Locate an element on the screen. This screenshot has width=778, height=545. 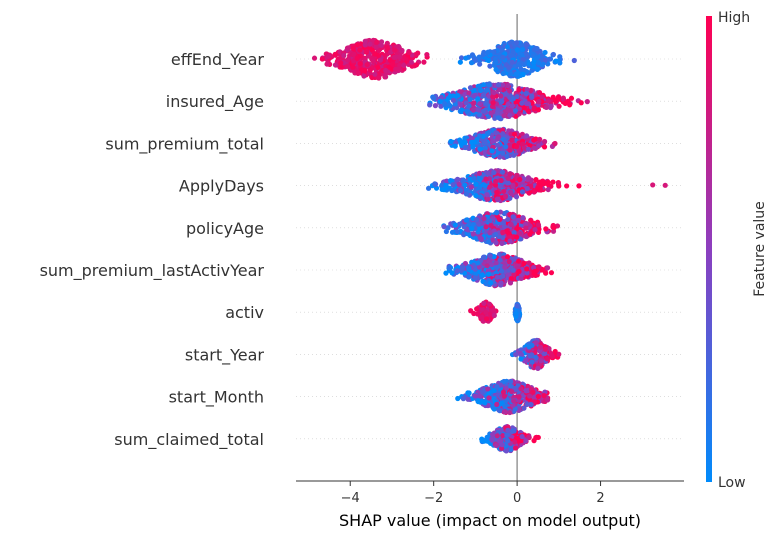
colorbar-low-label: Low is located at coordinates (732, 483).